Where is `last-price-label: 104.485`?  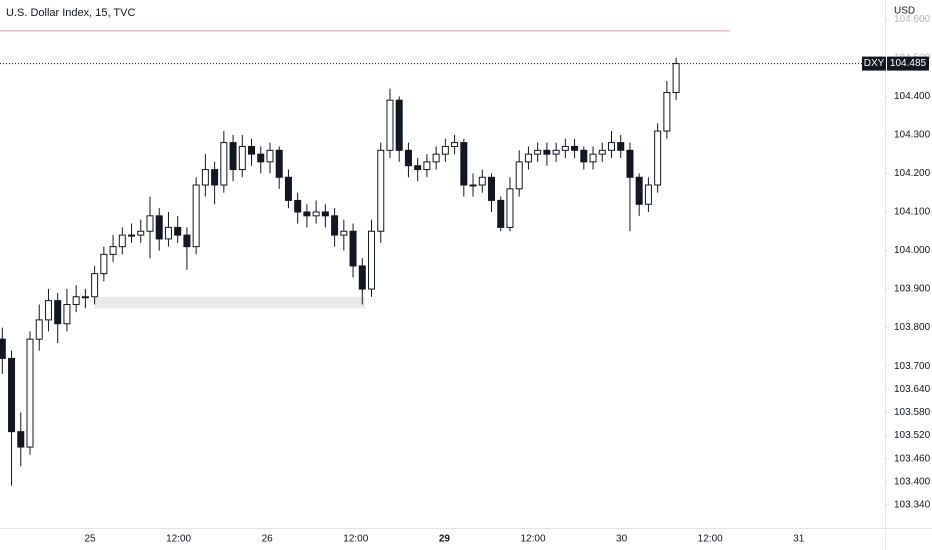 last-price-label: 104.485 is located at coordinates (908, 63).